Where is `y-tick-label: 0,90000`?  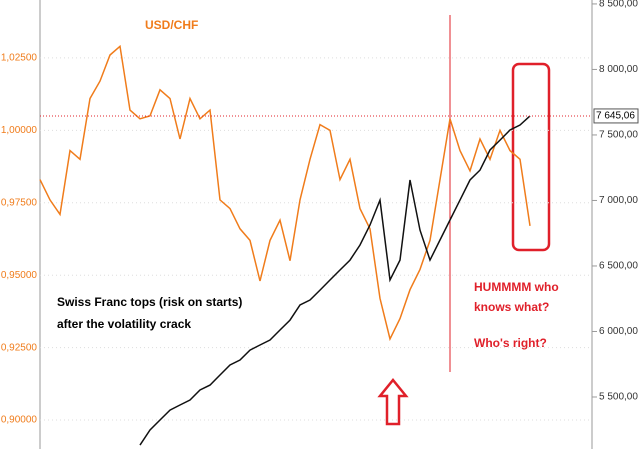 y-tick-label: 0,90000 is located at coordinates (19, 420).